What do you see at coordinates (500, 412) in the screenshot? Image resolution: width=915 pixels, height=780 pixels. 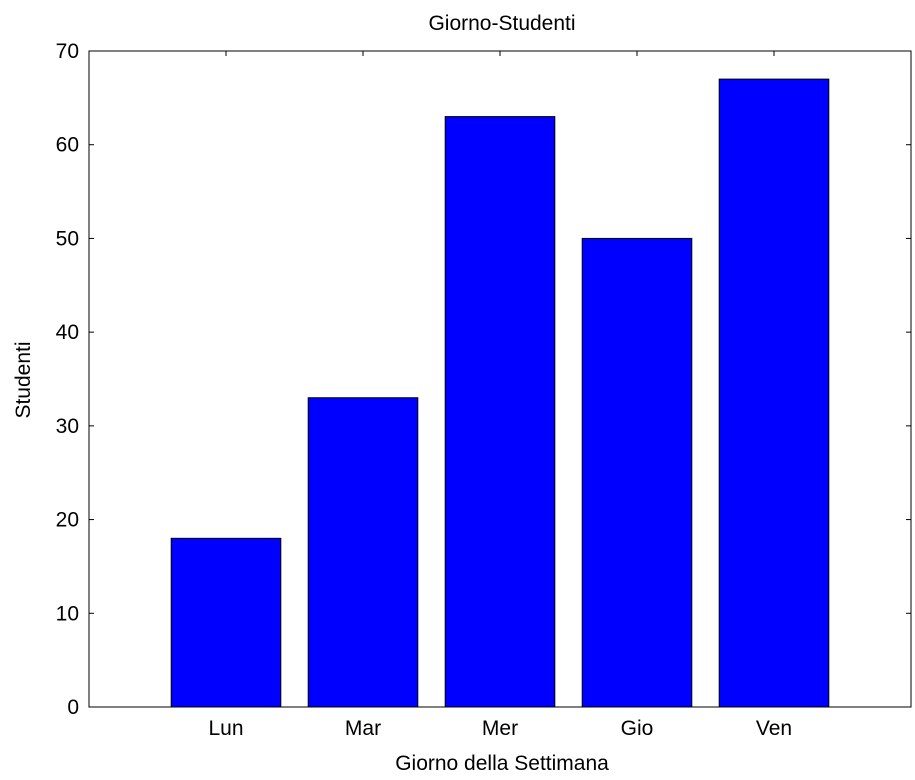 I see `bar-mer` at bounding box center [500, 412].